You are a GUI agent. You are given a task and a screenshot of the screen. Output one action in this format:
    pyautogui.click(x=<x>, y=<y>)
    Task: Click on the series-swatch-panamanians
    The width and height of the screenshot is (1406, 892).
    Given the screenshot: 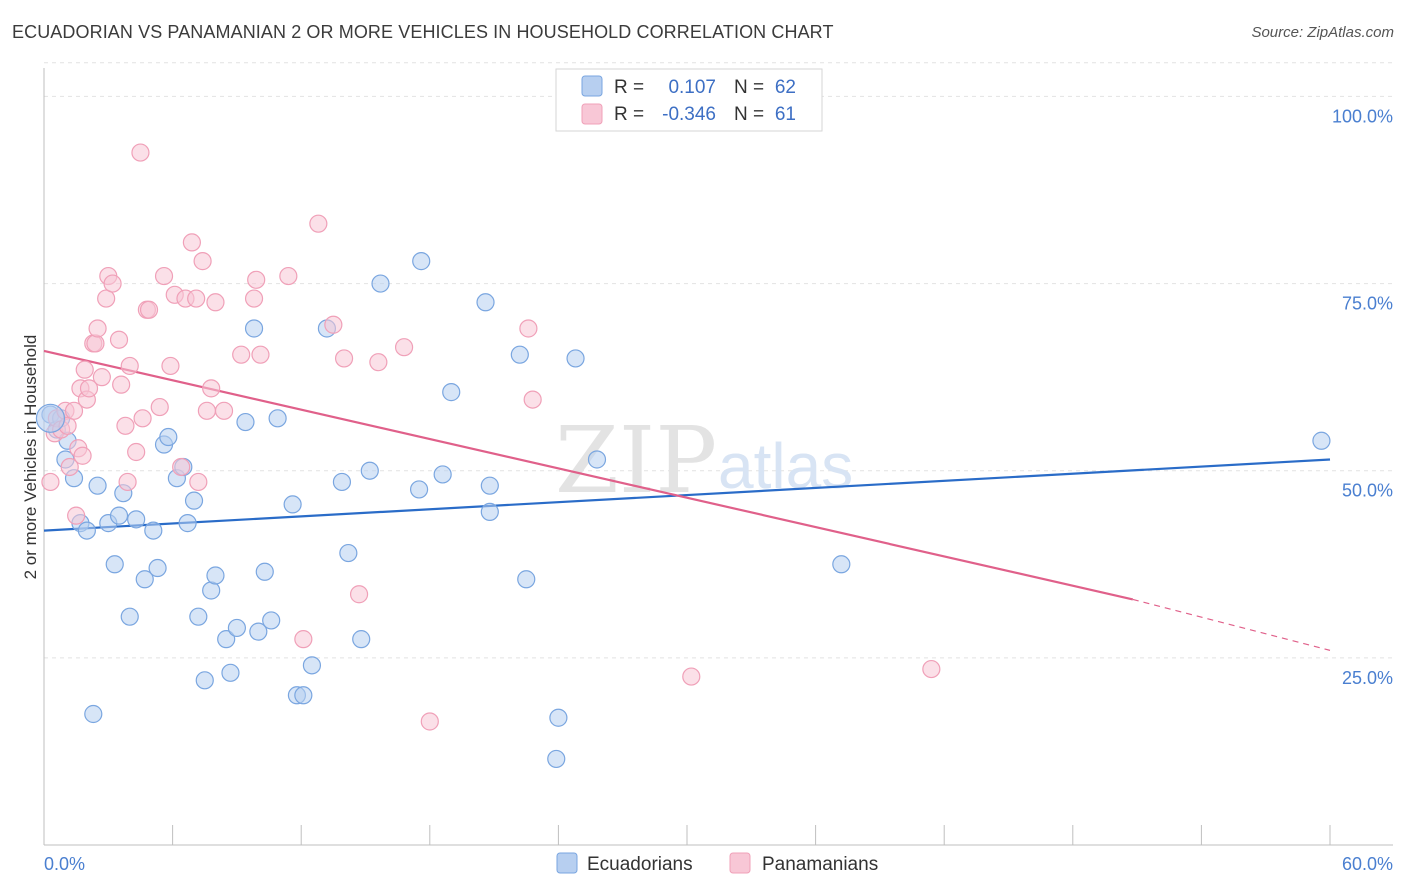 What is the action you would take?
    pyautogui.click(x=740, y=863)
    